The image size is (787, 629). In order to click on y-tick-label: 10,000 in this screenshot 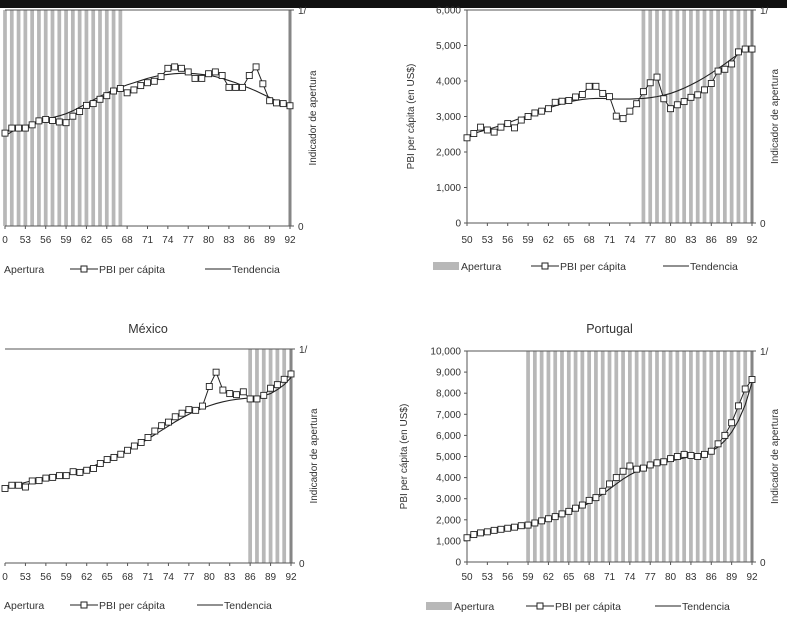, I will do `click(445, 352)`.